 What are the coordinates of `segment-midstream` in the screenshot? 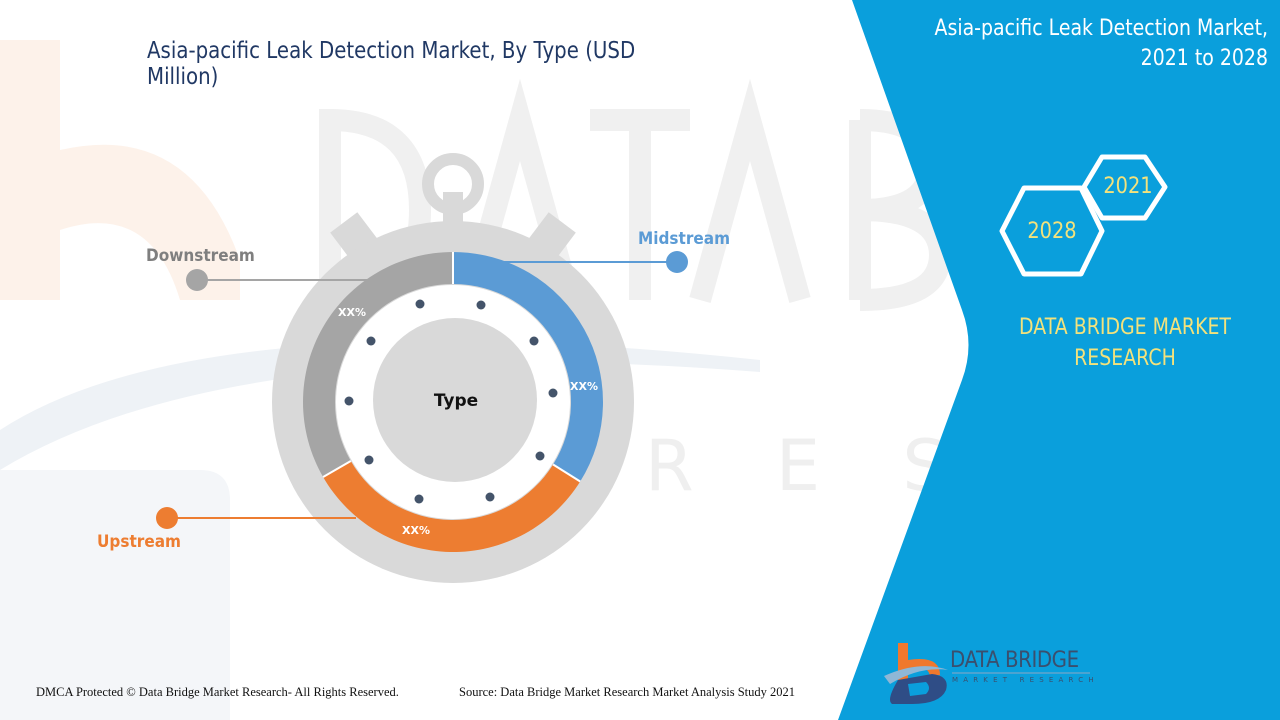 It's located at (528, 367).